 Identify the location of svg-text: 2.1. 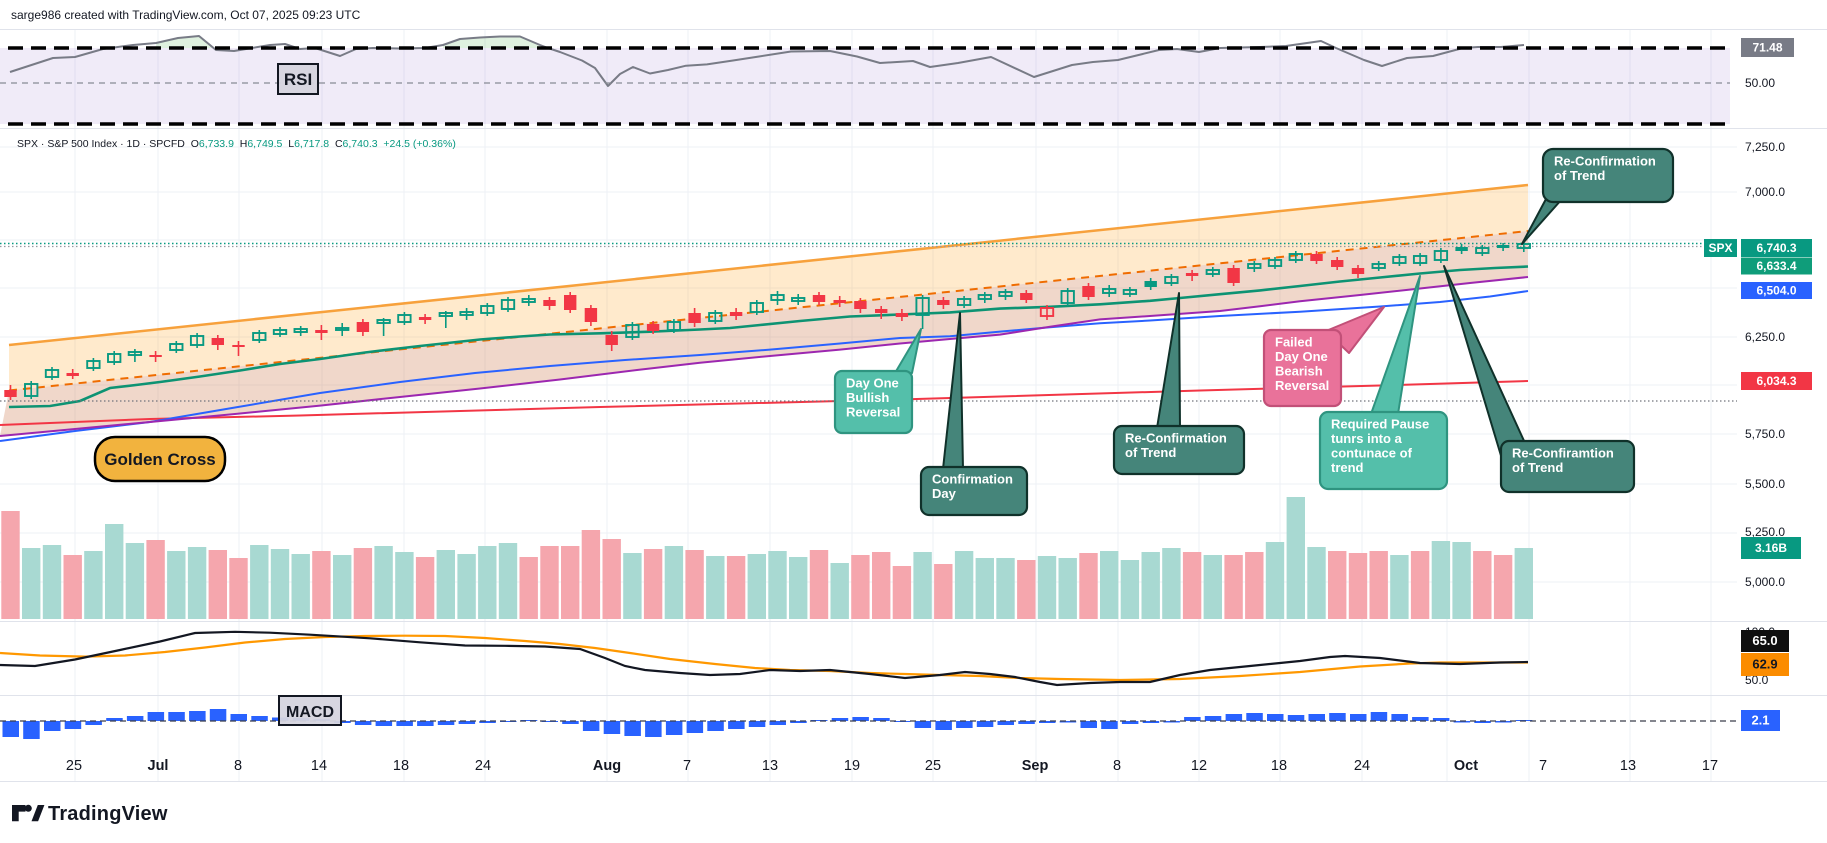
(1760, 720).